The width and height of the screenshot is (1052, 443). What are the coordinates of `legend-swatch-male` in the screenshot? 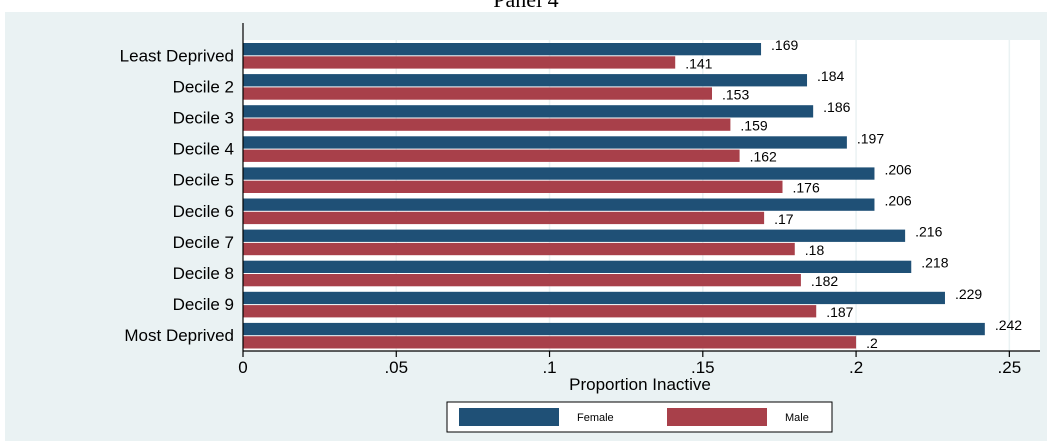 It's located at (717, 417).